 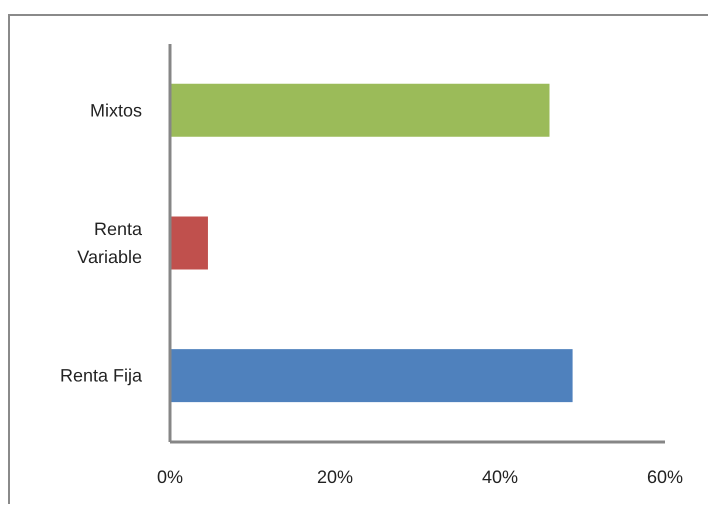 What do you see at coordinates (101, 376) in the screenshot?
I see `y-tick-label: Renta Fija` at bounding box center [101, 376].